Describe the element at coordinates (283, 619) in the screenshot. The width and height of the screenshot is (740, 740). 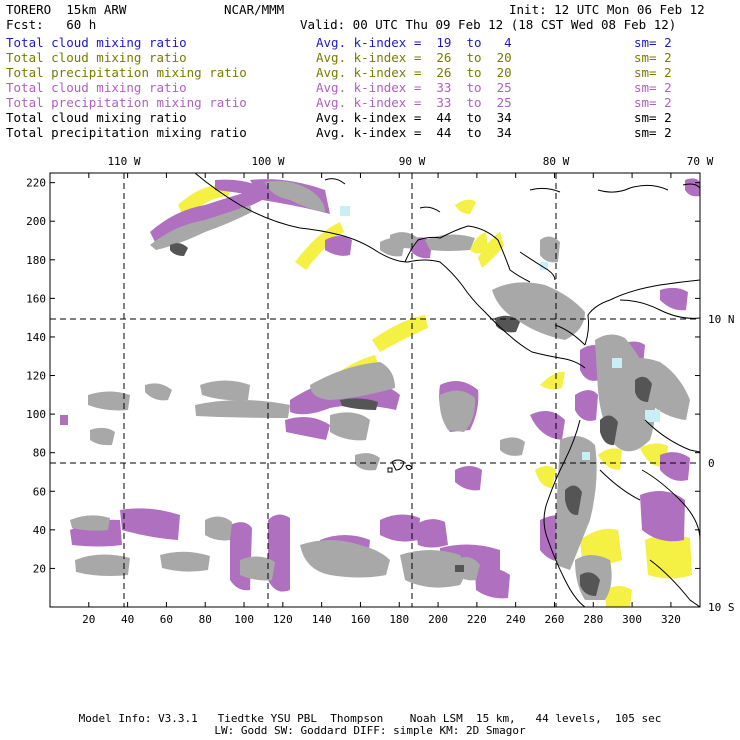
I see `x-tick-label: 120` at that location.